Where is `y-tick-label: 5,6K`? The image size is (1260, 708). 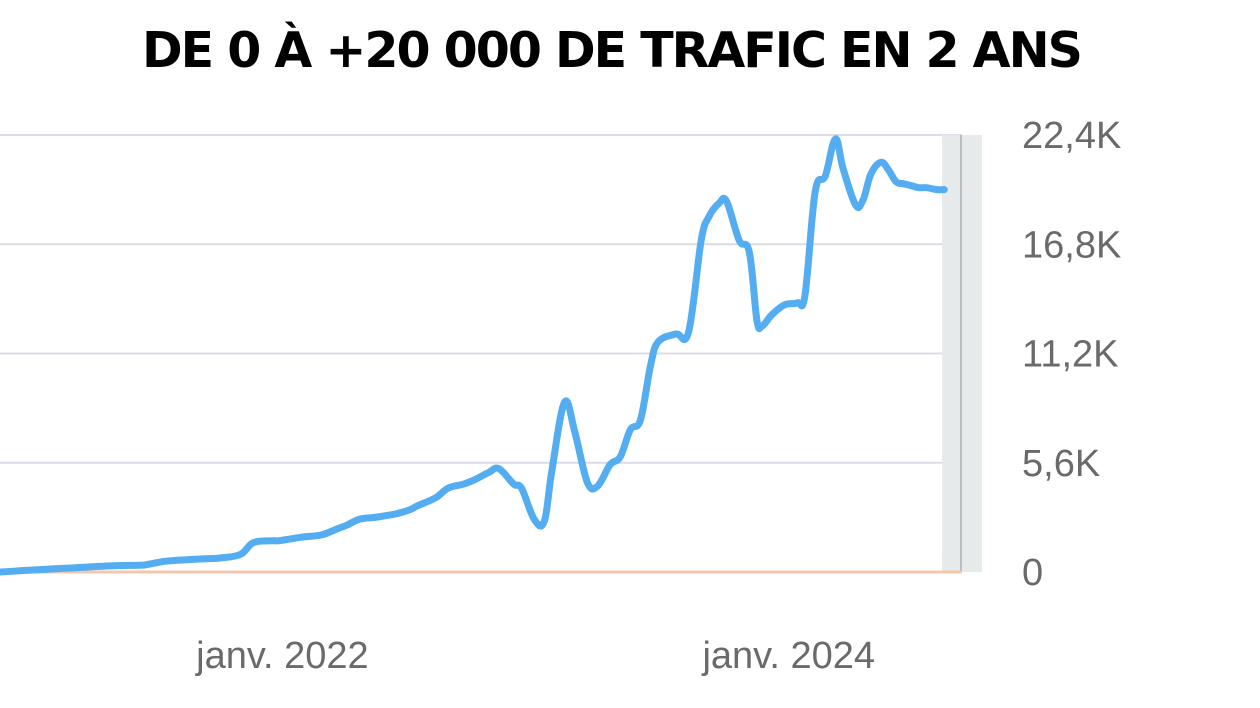 y-tick-label: 5,6K is located at coordinates (1061, 464).